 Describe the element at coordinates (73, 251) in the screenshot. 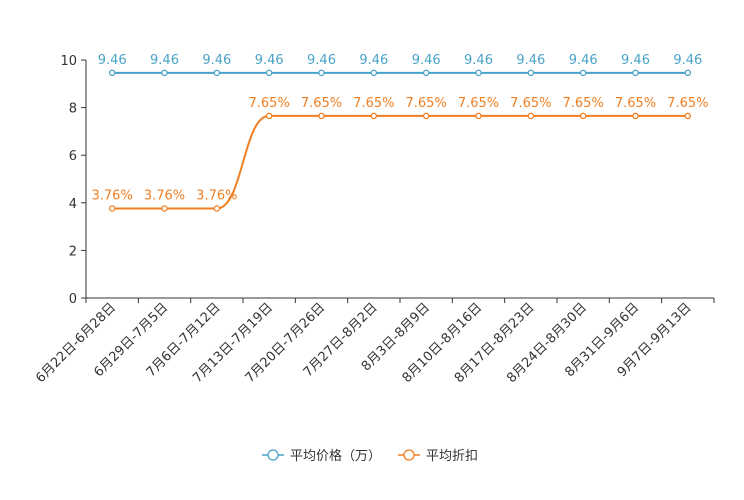

I see `y-tick-label: 2` at that location.